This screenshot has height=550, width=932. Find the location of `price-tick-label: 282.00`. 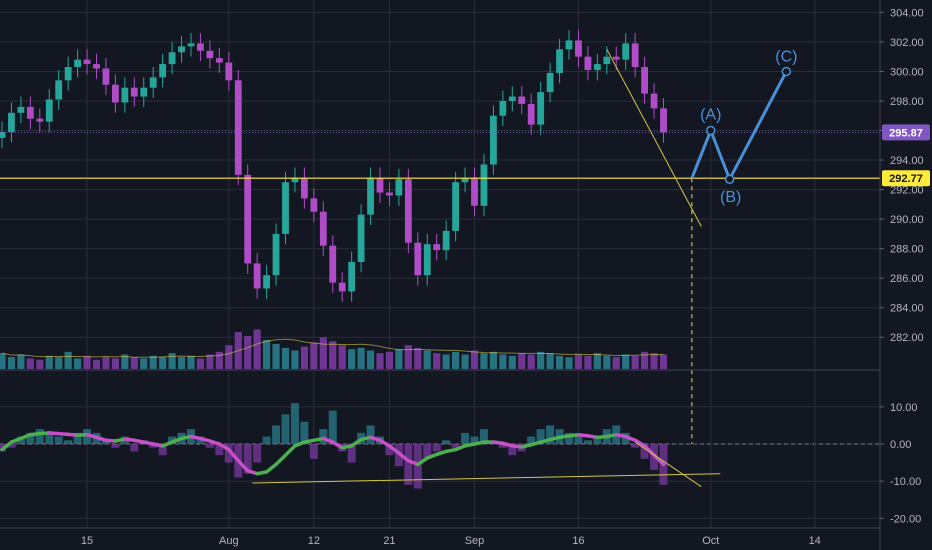

price-tick-label: 282.00 is located at coordinates (907, 338).